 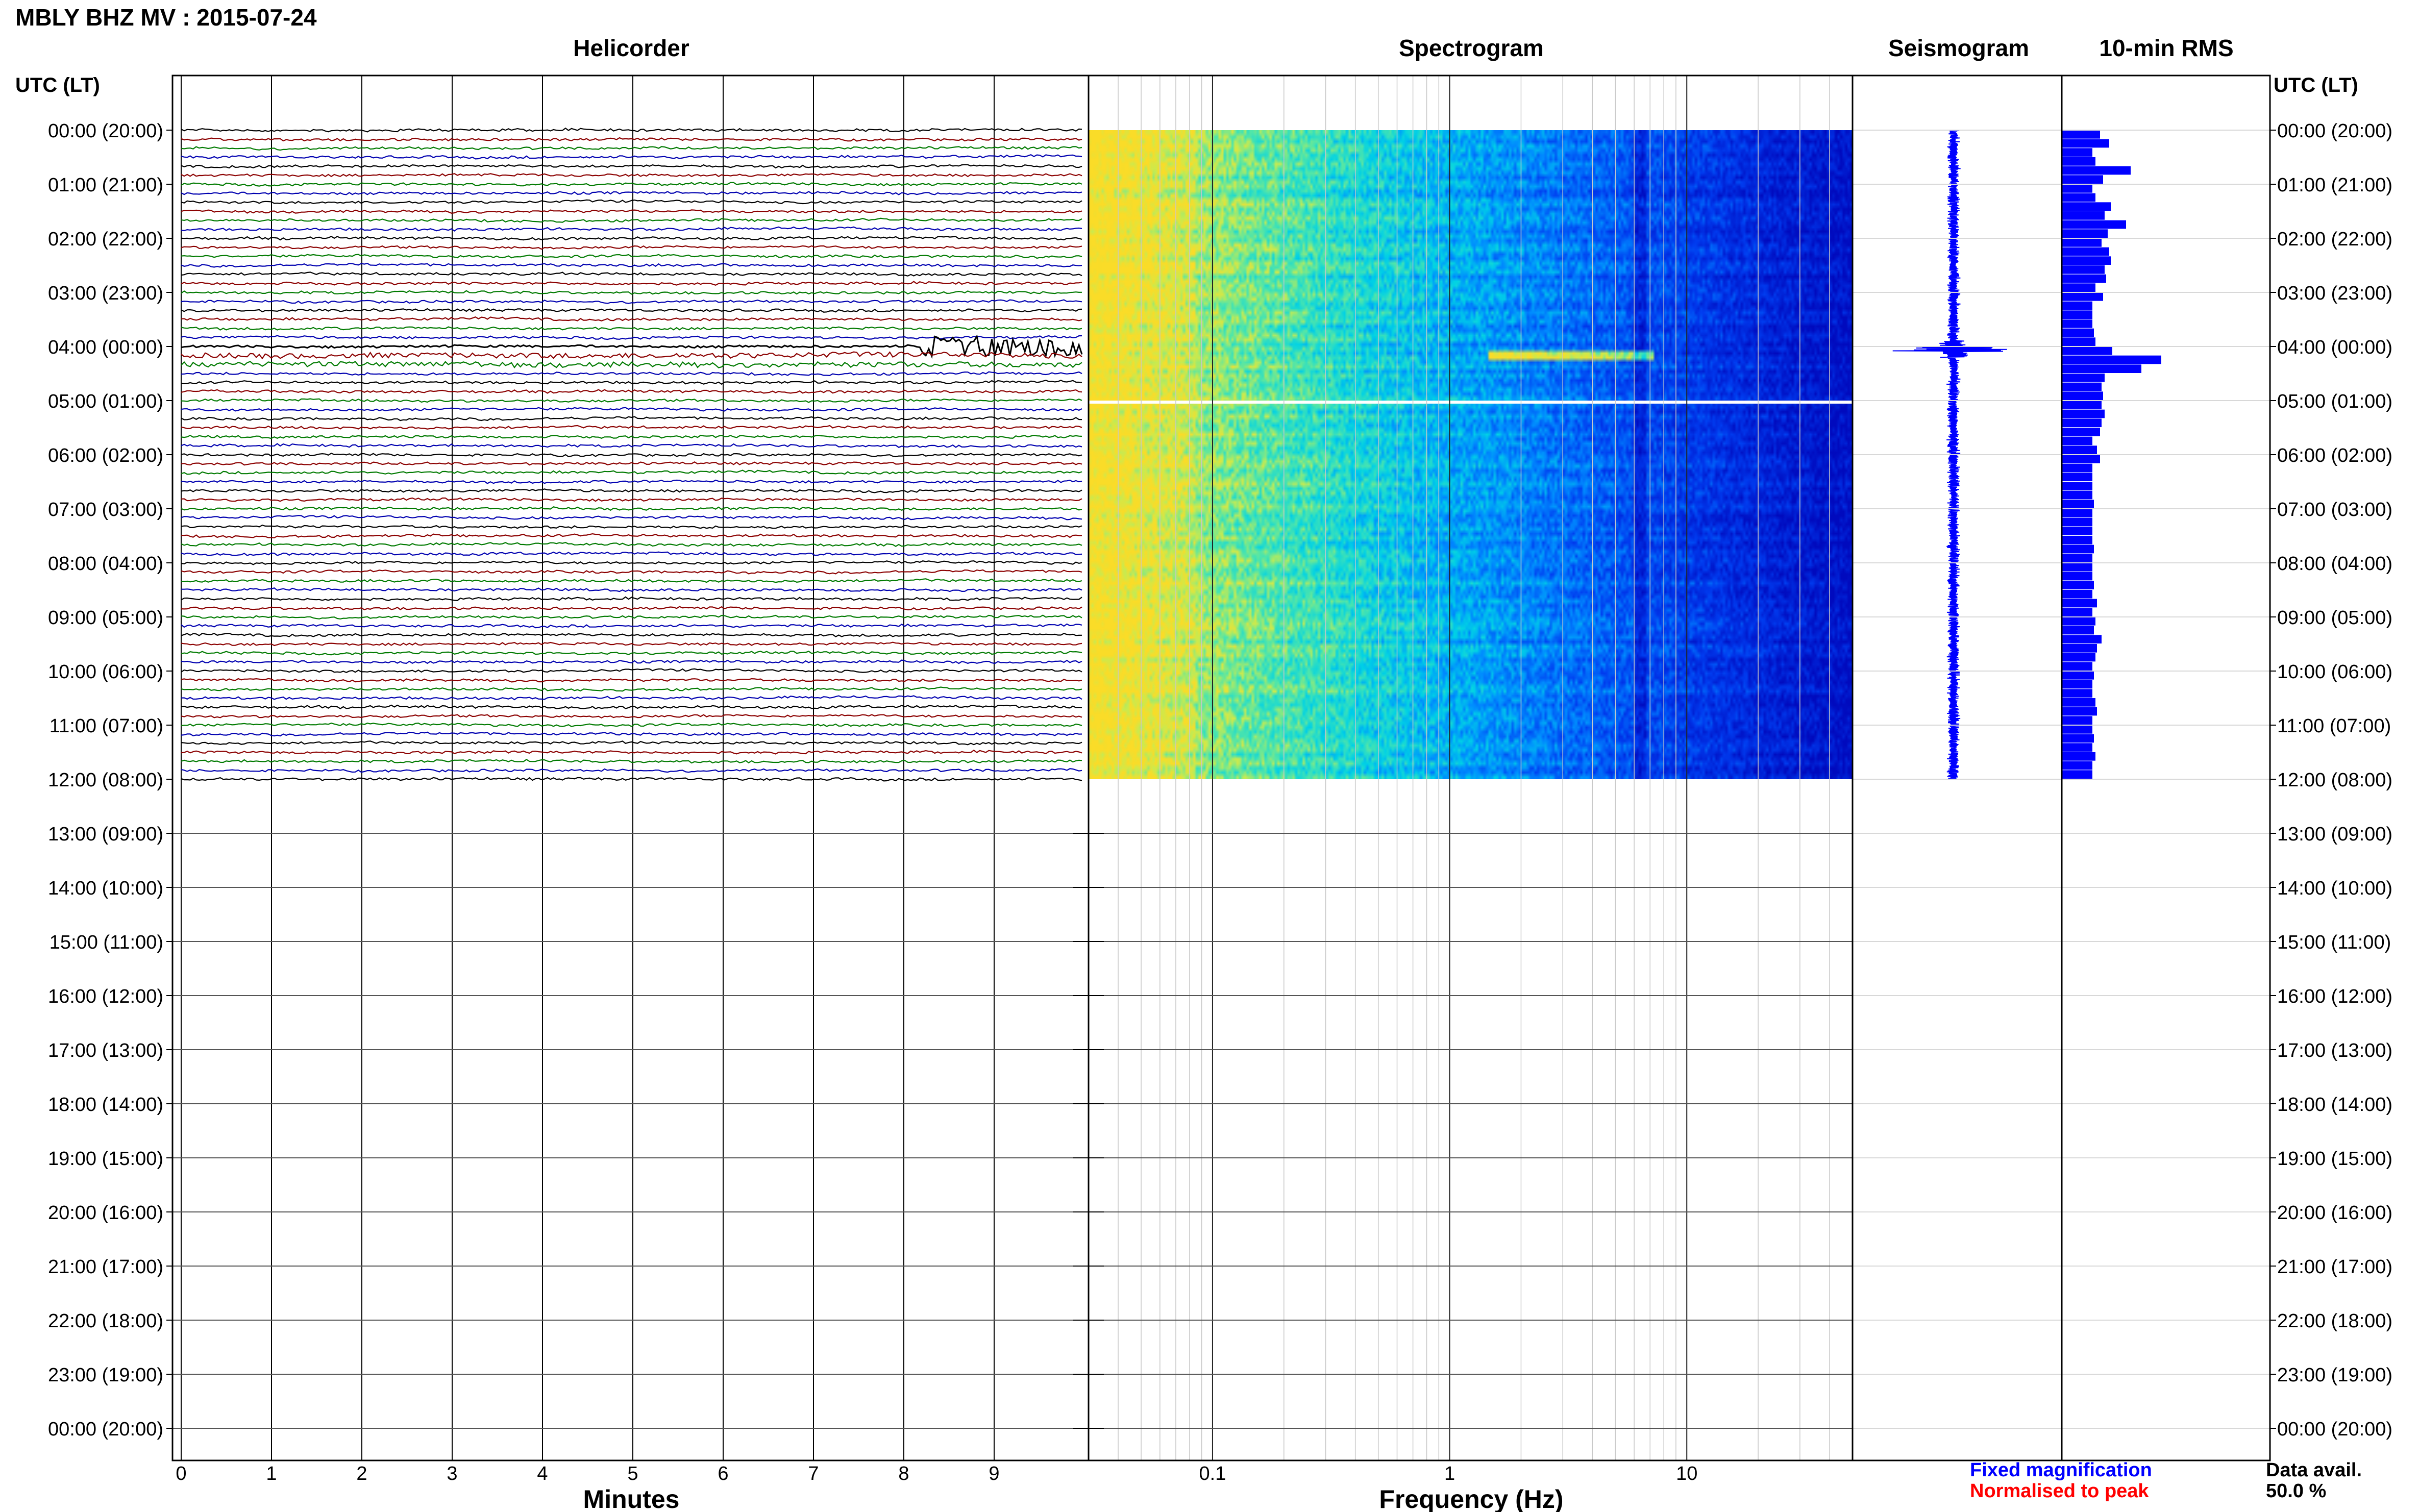 I want to click on time-label-right: 08:00 (04:00), so click(x=2334, y=564).